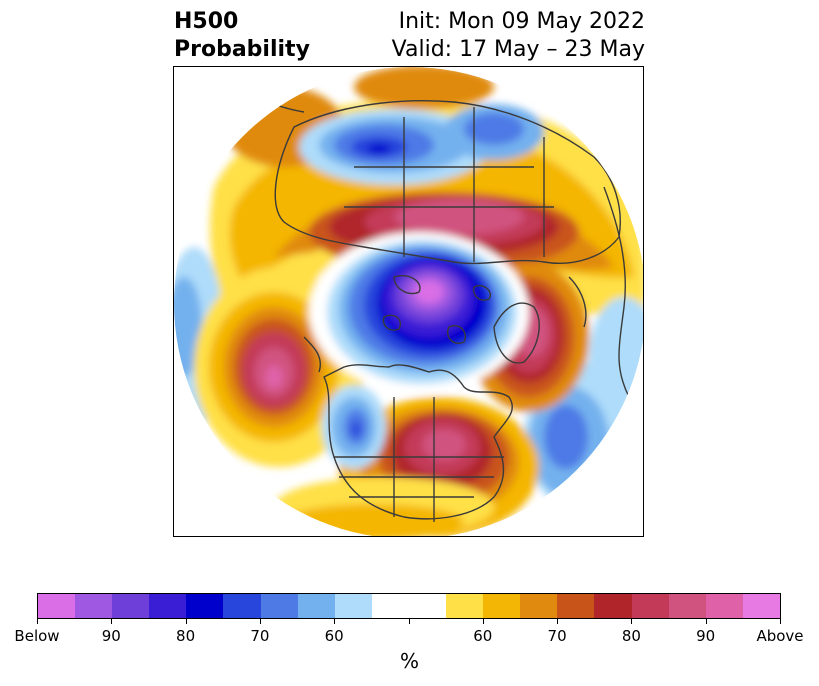 The height and width of the screenshot is (686, 819). Describe the element at coordinates (780, 636) in the screenshot. I see `colorbar-tick-label: Above` at that location.